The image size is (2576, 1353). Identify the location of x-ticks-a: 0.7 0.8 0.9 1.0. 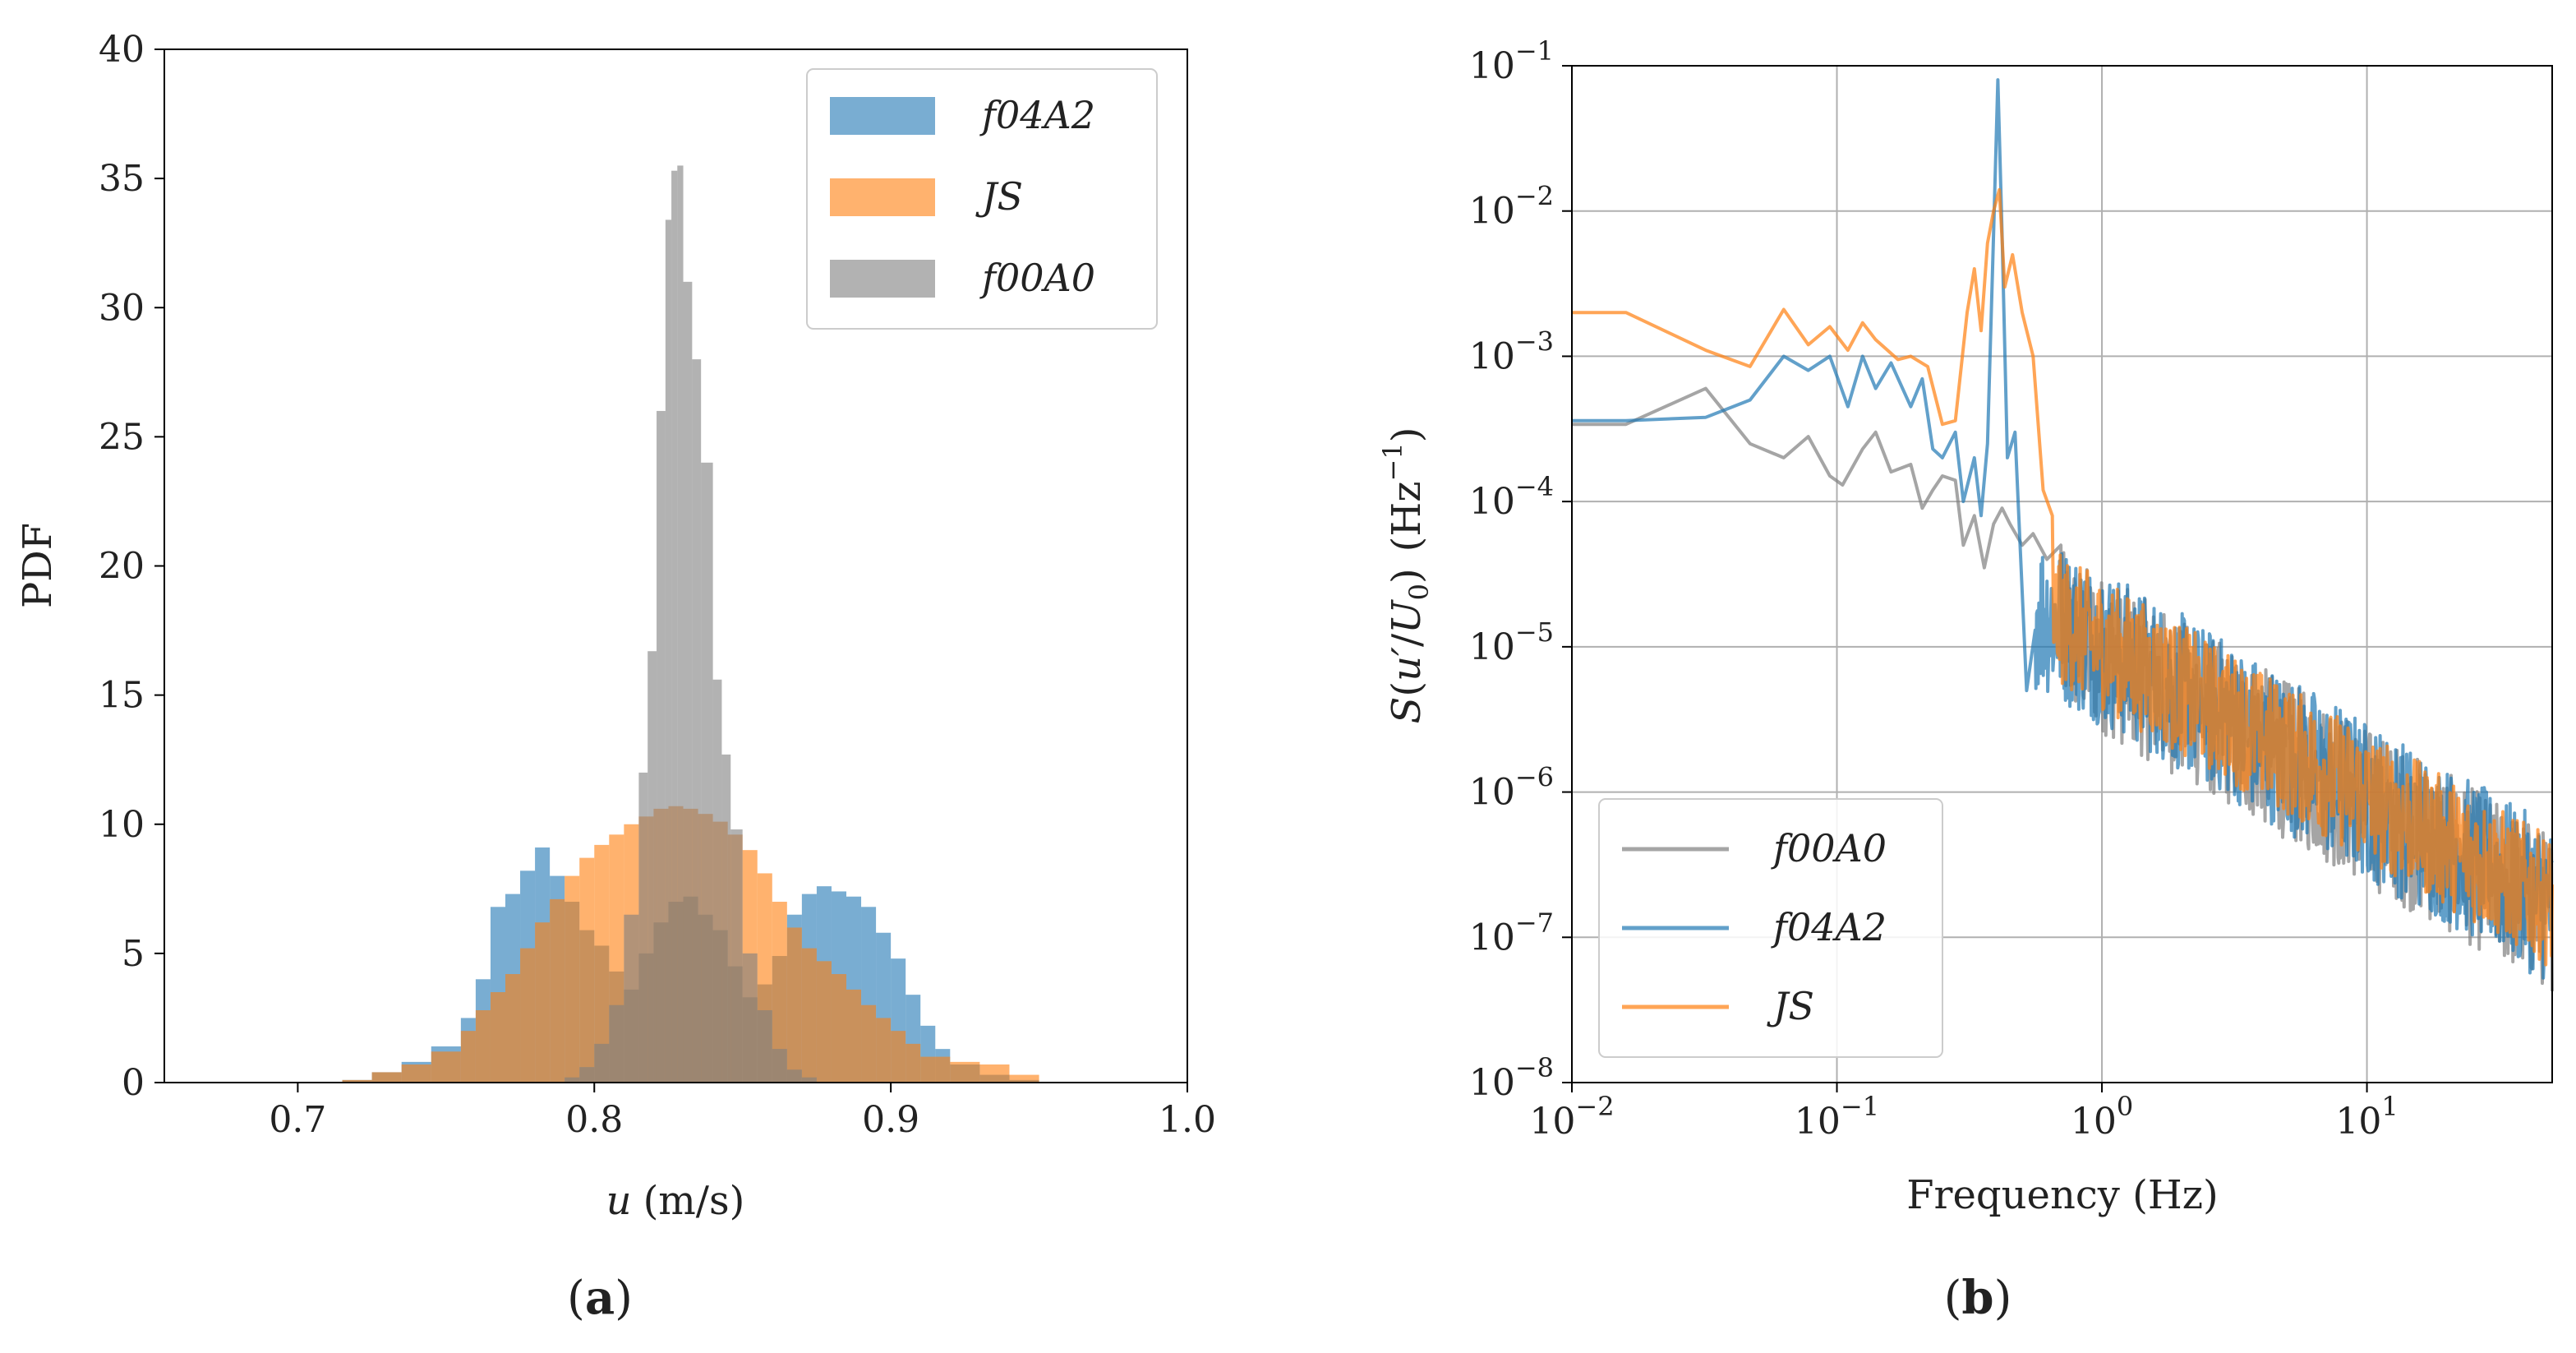
(742, 1112).